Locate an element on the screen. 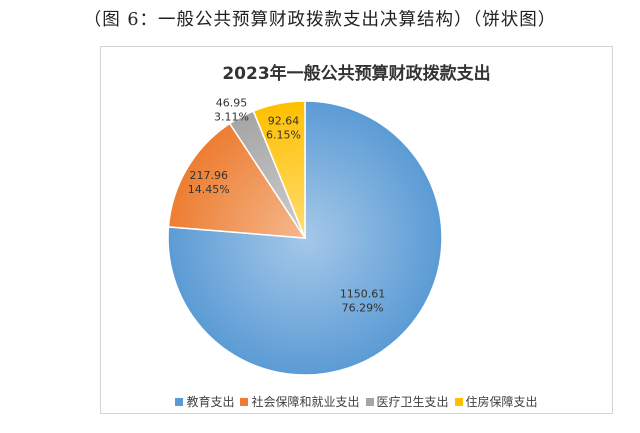 Image resolution: width=640 pixels, height=433 pixels. slice-value-label: 217.96 is located at coordinates (208, 175).